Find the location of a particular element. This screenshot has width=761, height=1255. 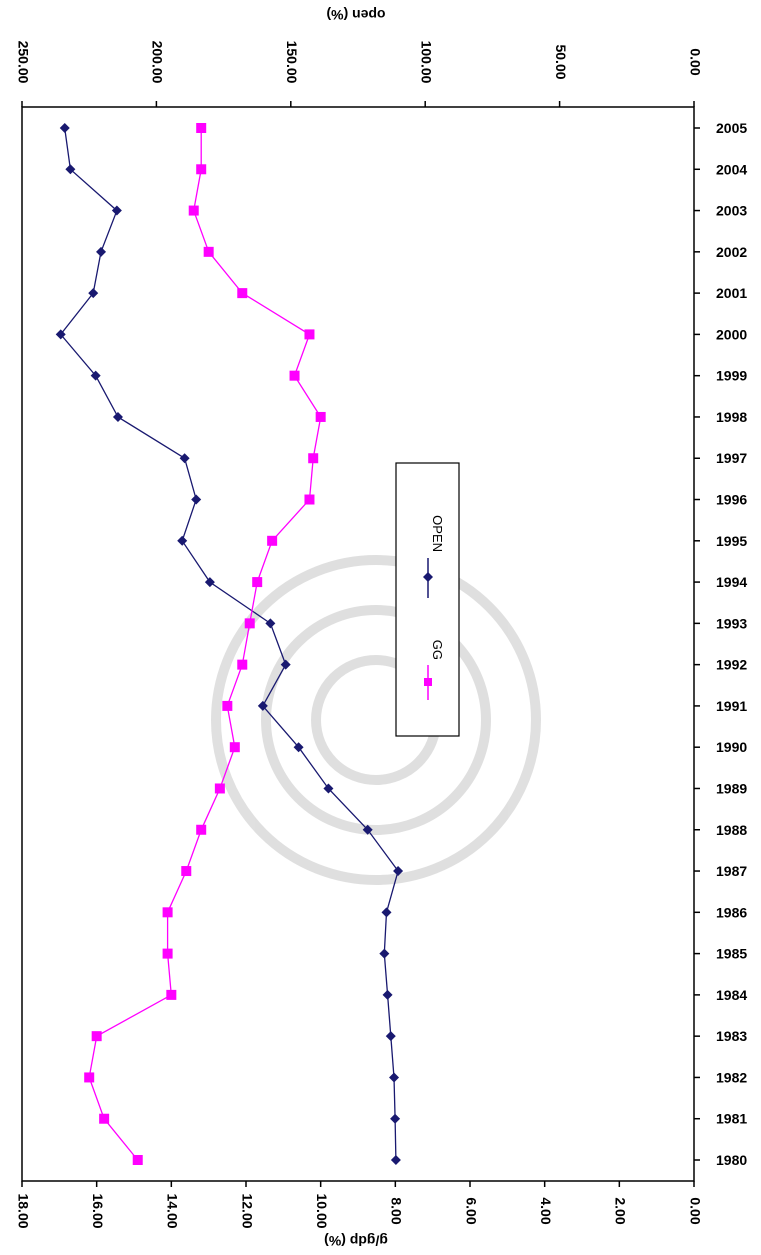

year-label: 1999 is located at coordinates (731, 376).